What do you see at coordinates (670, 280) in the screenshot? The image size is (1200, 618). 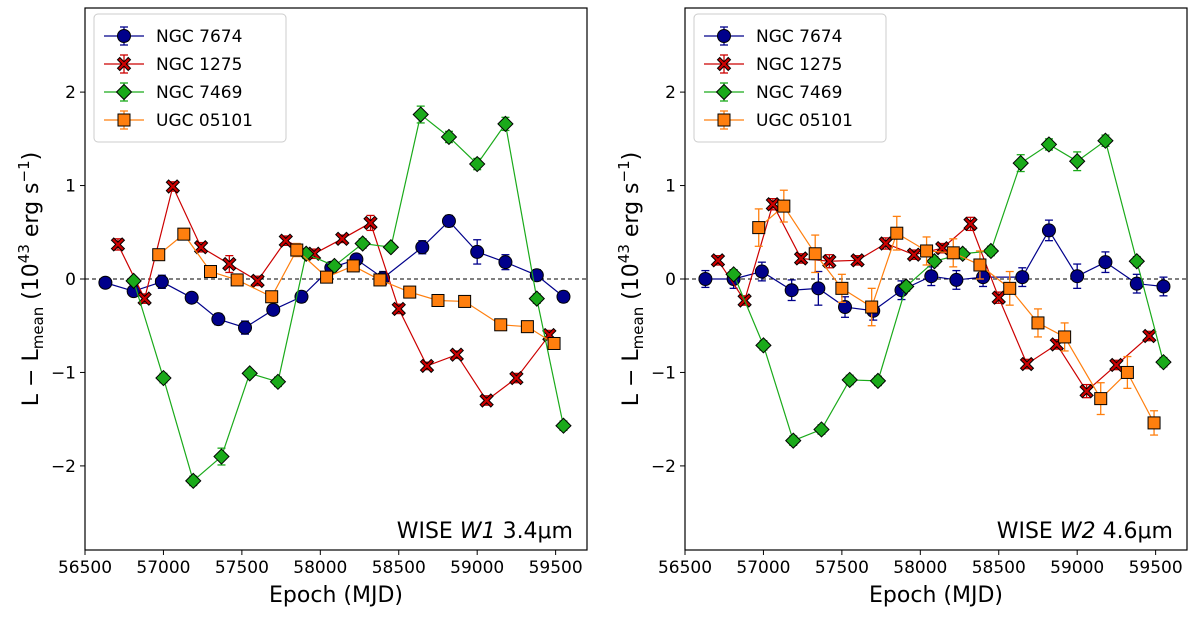 I see `y-tick-label: 0` at bounding box center [670, 280].